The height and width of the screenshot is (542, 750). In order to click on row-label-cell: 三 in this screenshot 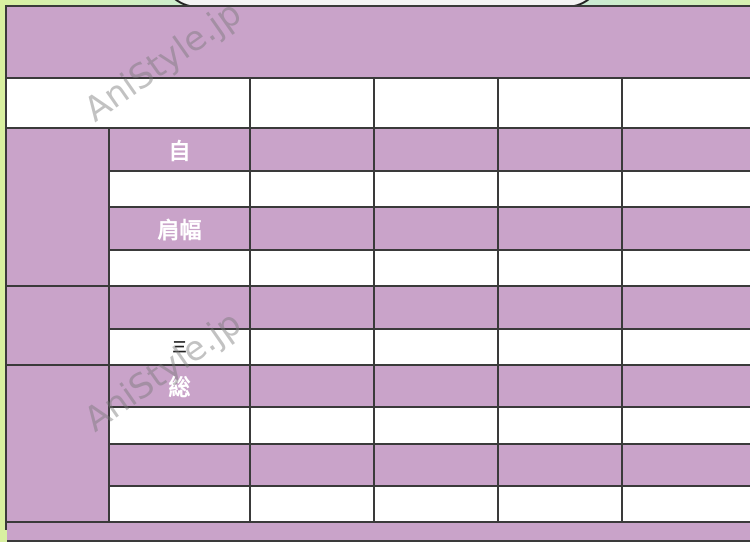, I will do `click(180, 348)`.